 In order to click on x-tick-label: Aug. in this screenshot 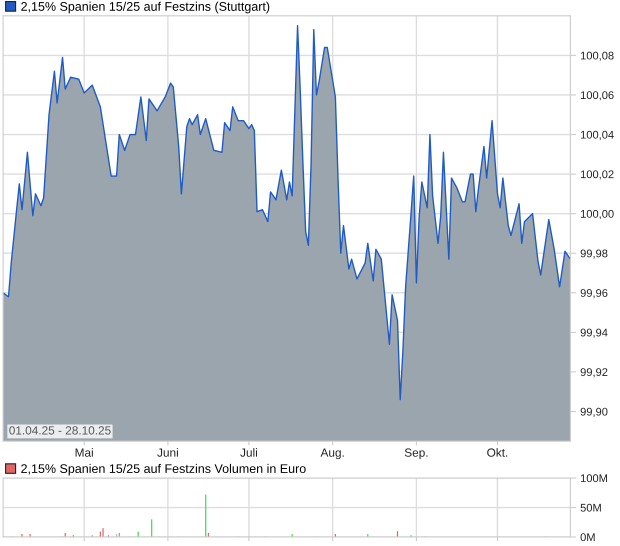, I will do `click(332, 454)`.